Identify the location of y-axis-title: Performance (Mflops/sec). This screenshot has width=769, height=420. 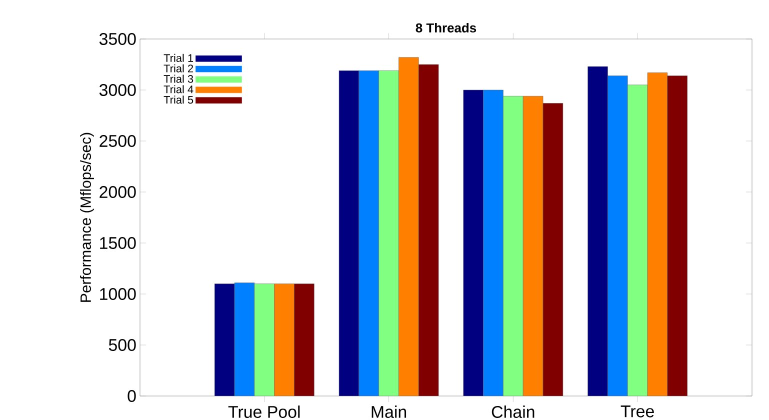
(87, 217).